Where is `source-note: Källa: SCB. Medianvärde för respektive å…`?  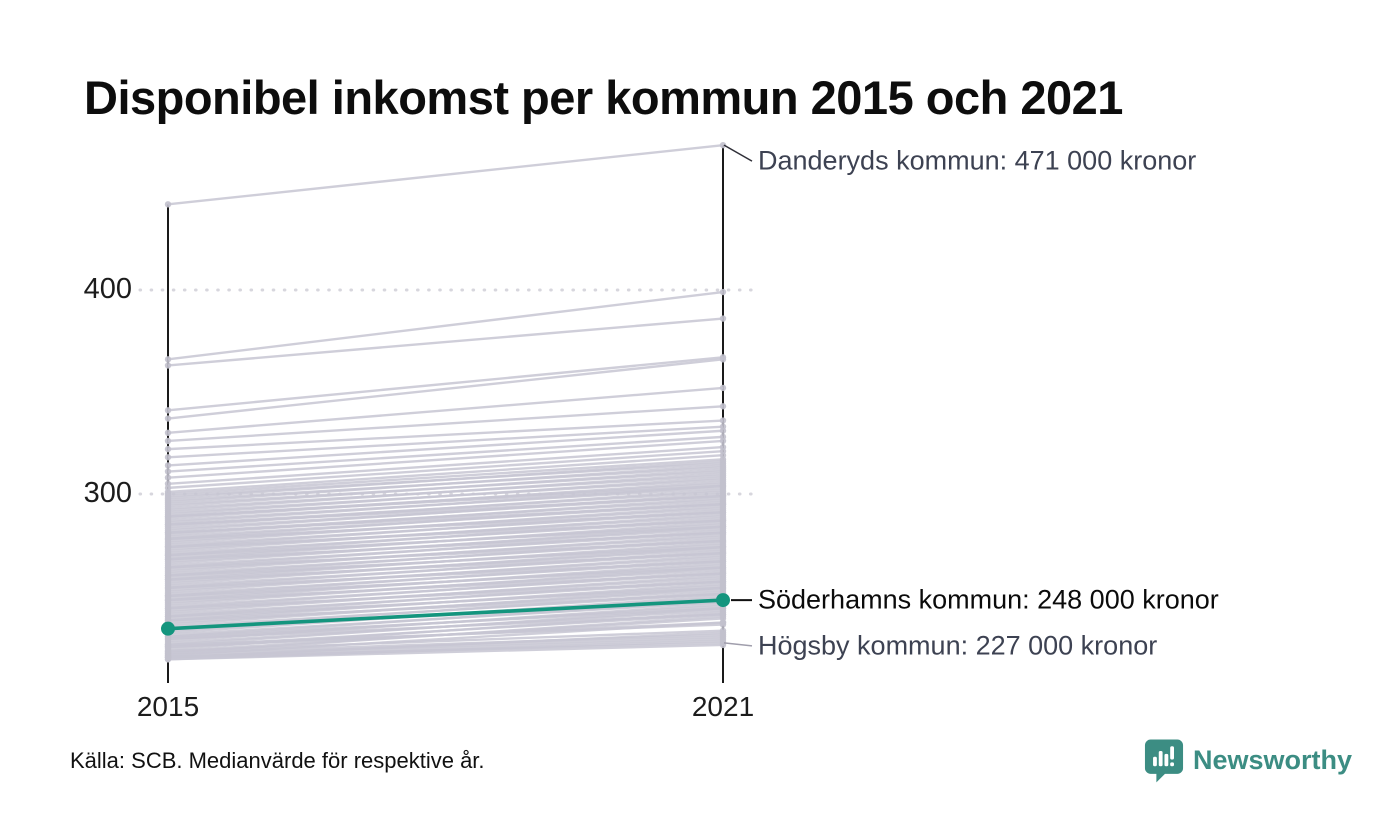
source-note: Källa: SCB. Medianvärde för respektive å… is located at coordinates (277, 760).